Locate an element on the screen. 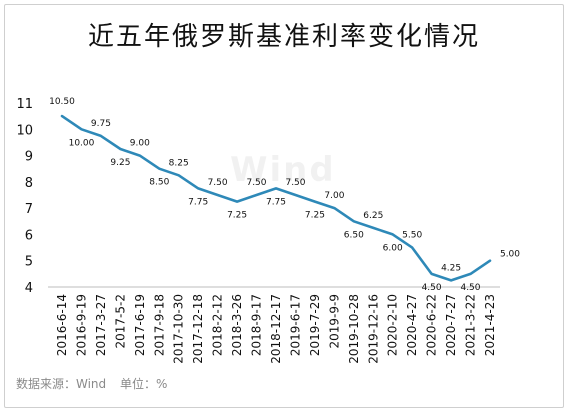 The image size is (568, 412). x-tick-label: 2017-3-27 is located at coordinates (101, 325).